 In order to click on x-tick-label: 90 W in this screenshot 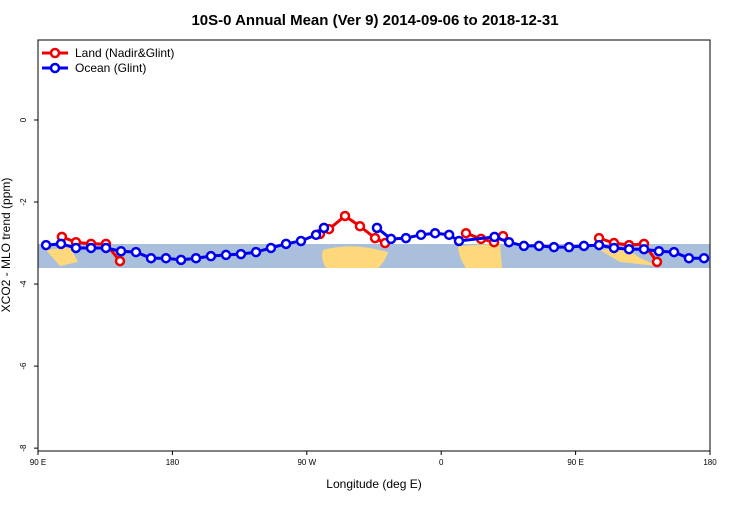, I will do `click(306, 462)`.